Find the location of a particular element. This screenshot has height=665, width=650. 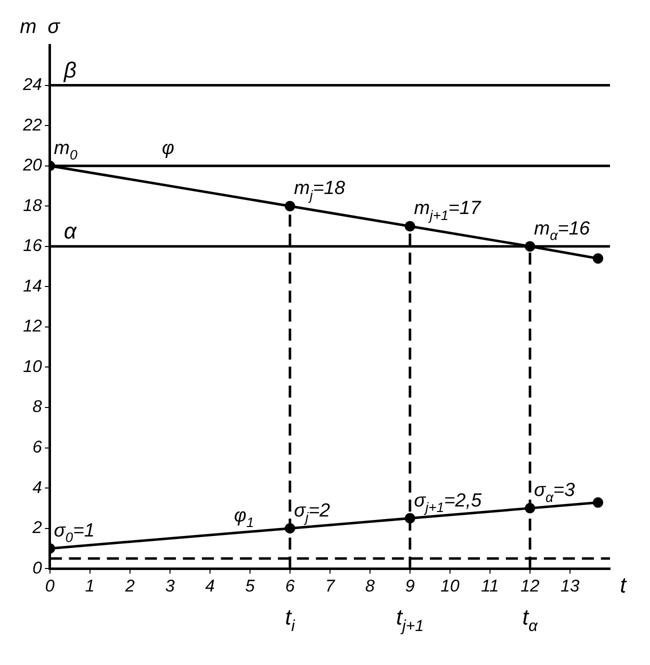

x-tick-label: 10 is located at coordinates (450, 586).